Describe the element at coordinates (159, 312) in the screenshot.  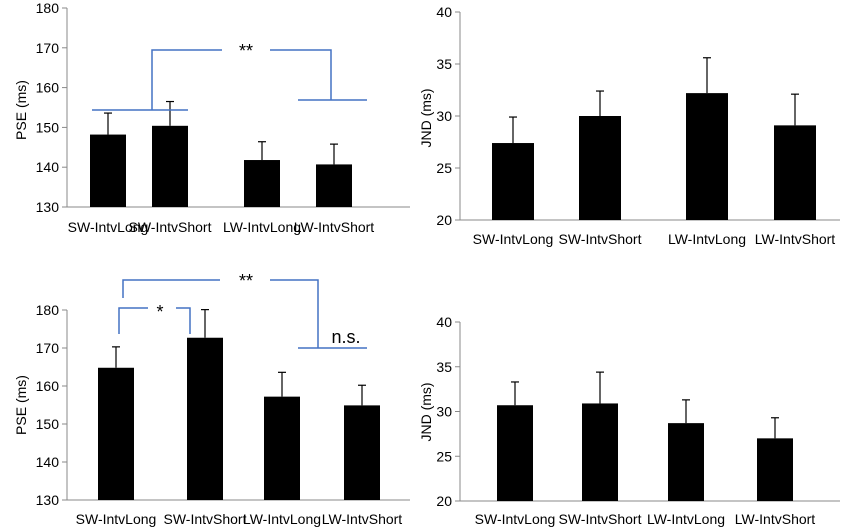
I see `sig-label-bottom-left-star: *` at that location.